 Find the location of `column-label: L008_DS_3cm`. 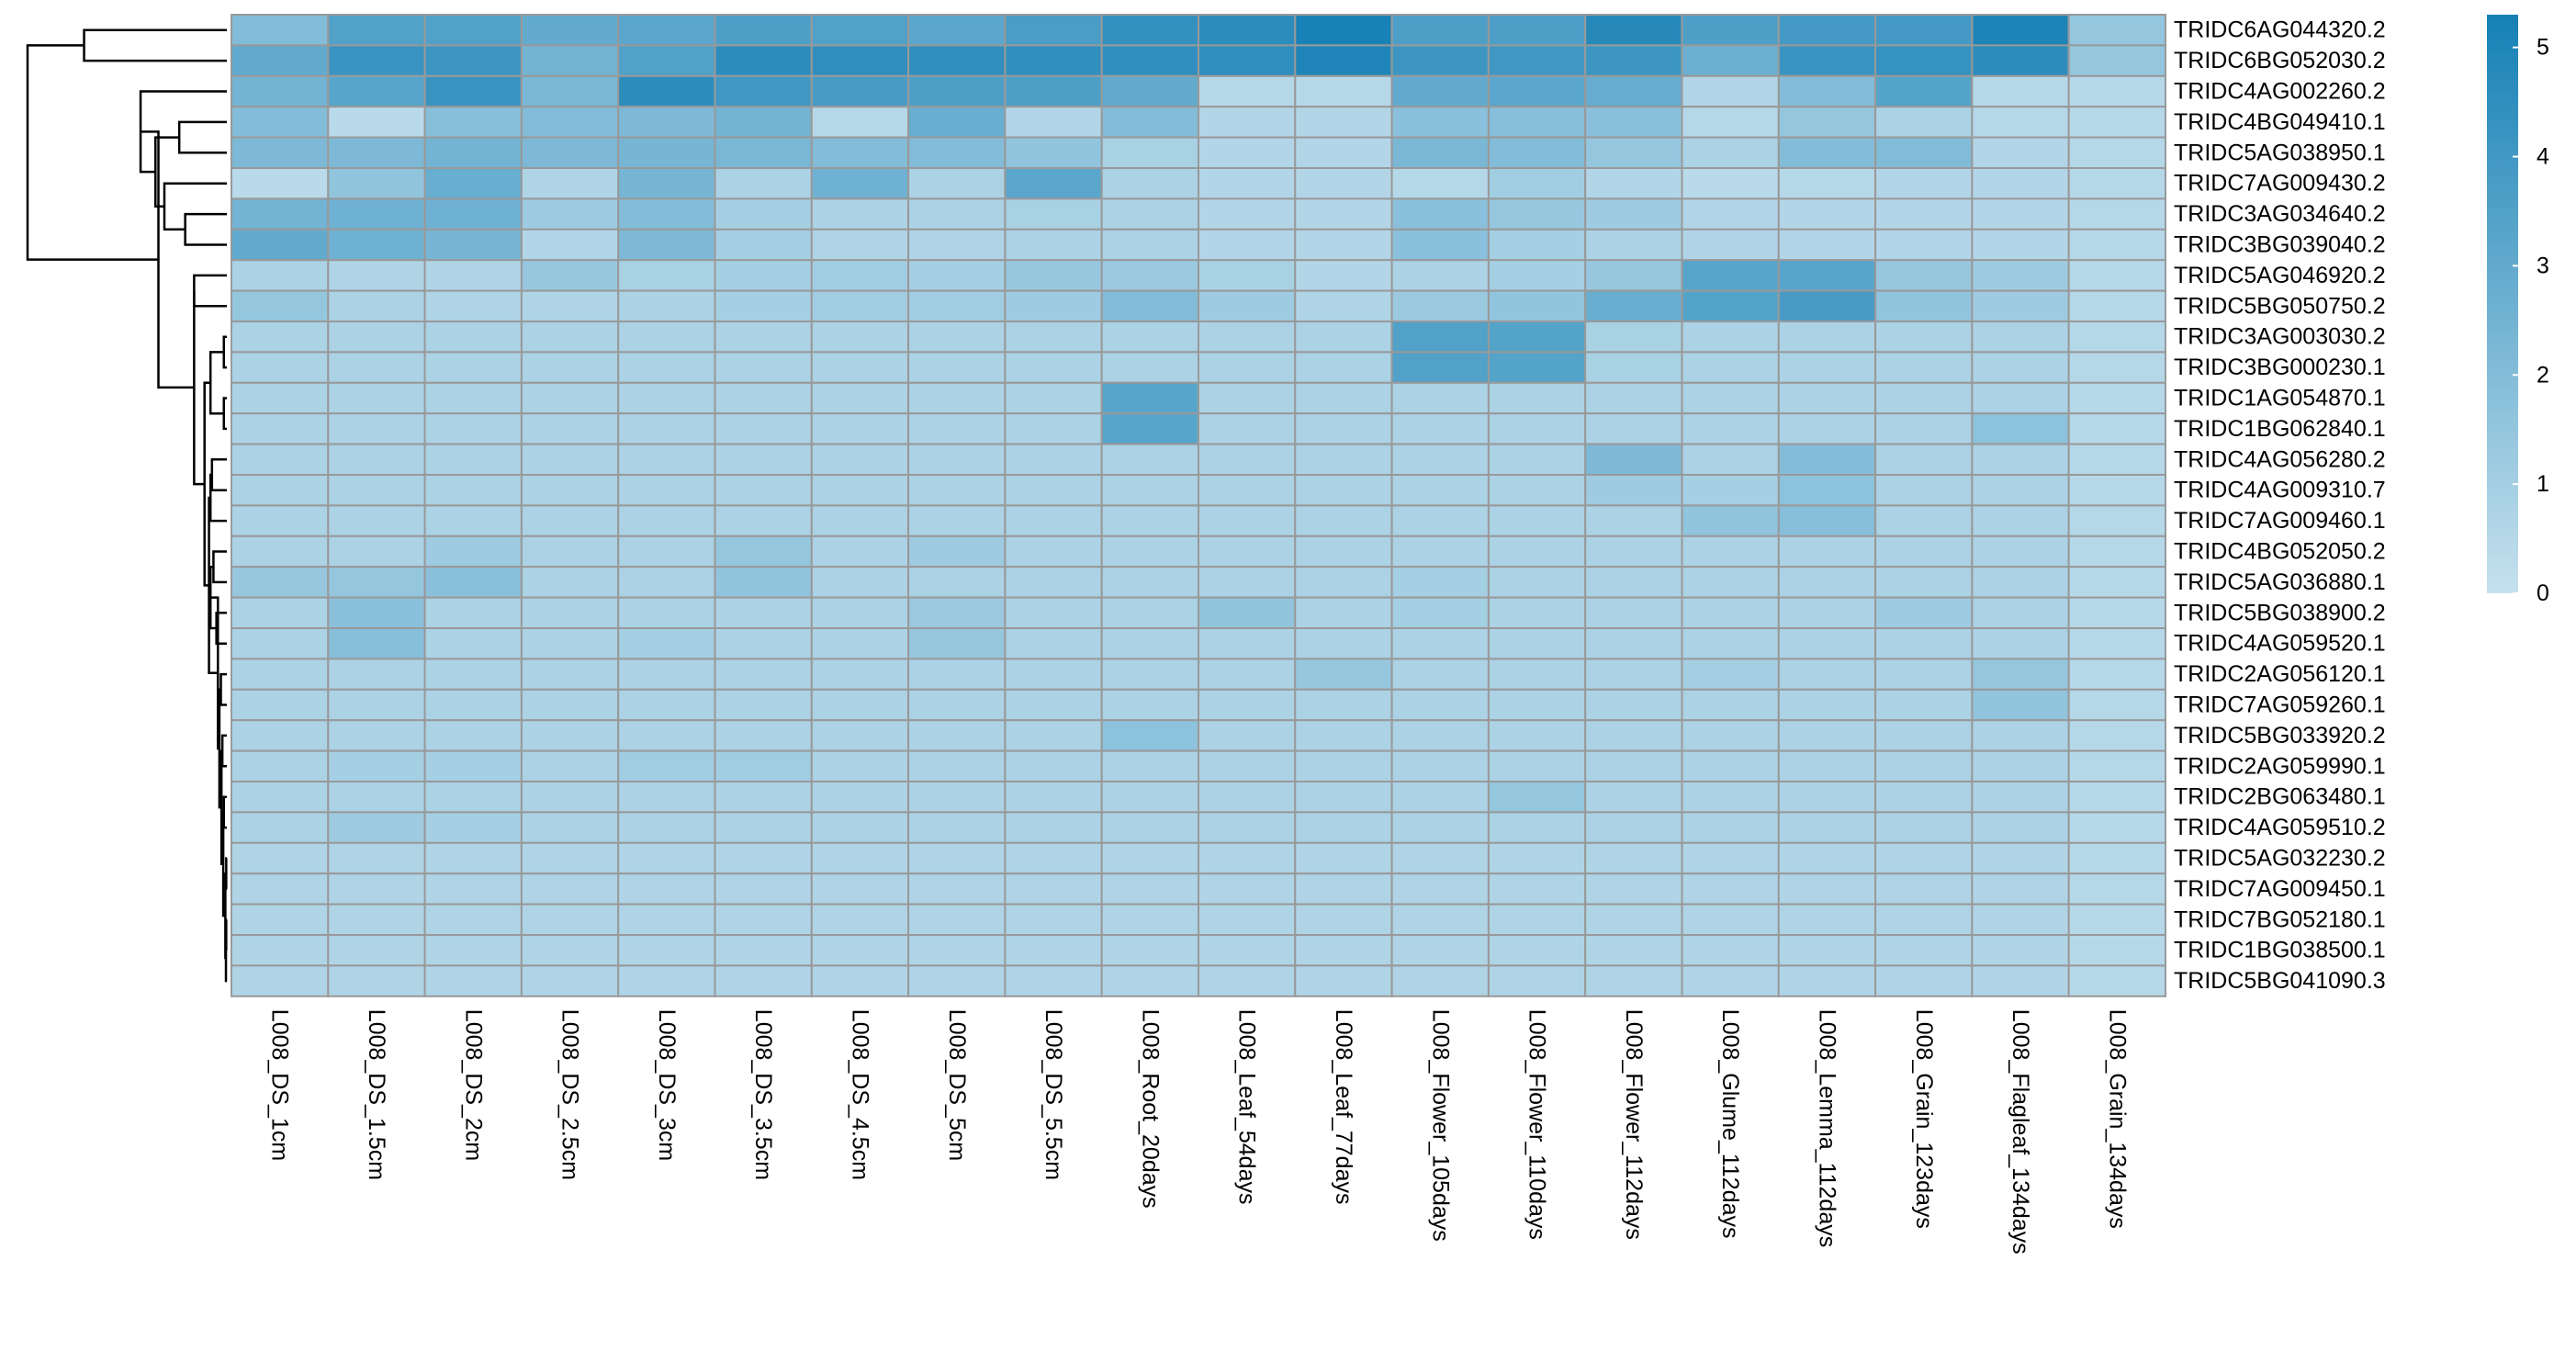

column-label: L008_DS_3cm is located at coordinates (667, 1085).